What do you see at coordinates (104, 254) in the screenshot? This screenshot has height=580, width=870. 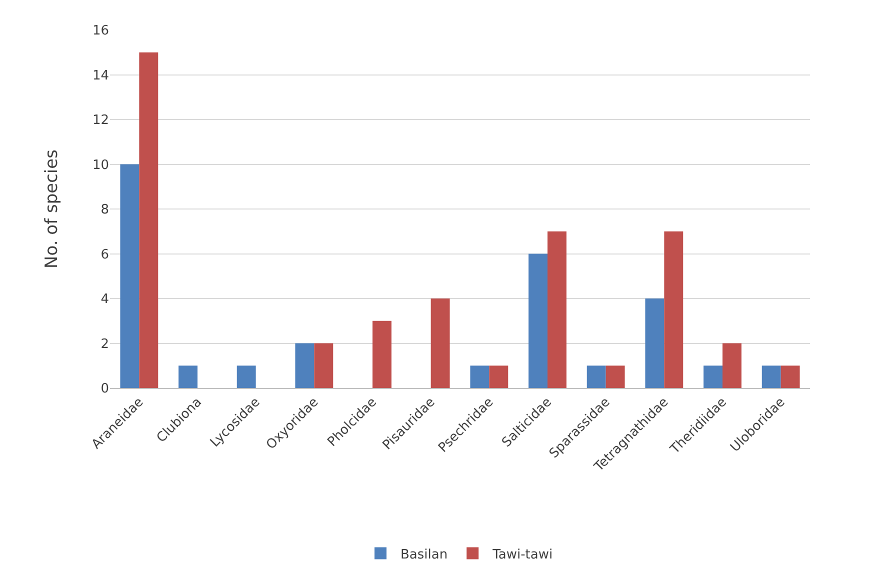 I see `y-tick-label: 6` at bounding box center [104, 254].